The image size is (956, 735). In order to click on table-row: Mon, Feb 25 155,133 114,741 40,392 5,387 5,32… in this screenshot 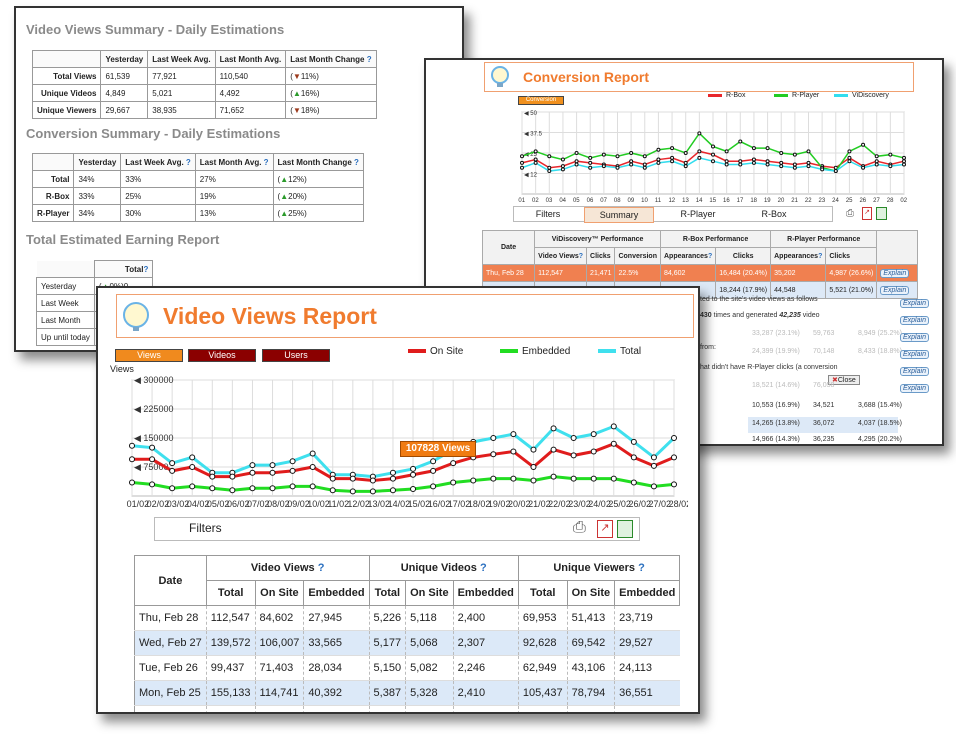, I will do `click(407, 693)`.